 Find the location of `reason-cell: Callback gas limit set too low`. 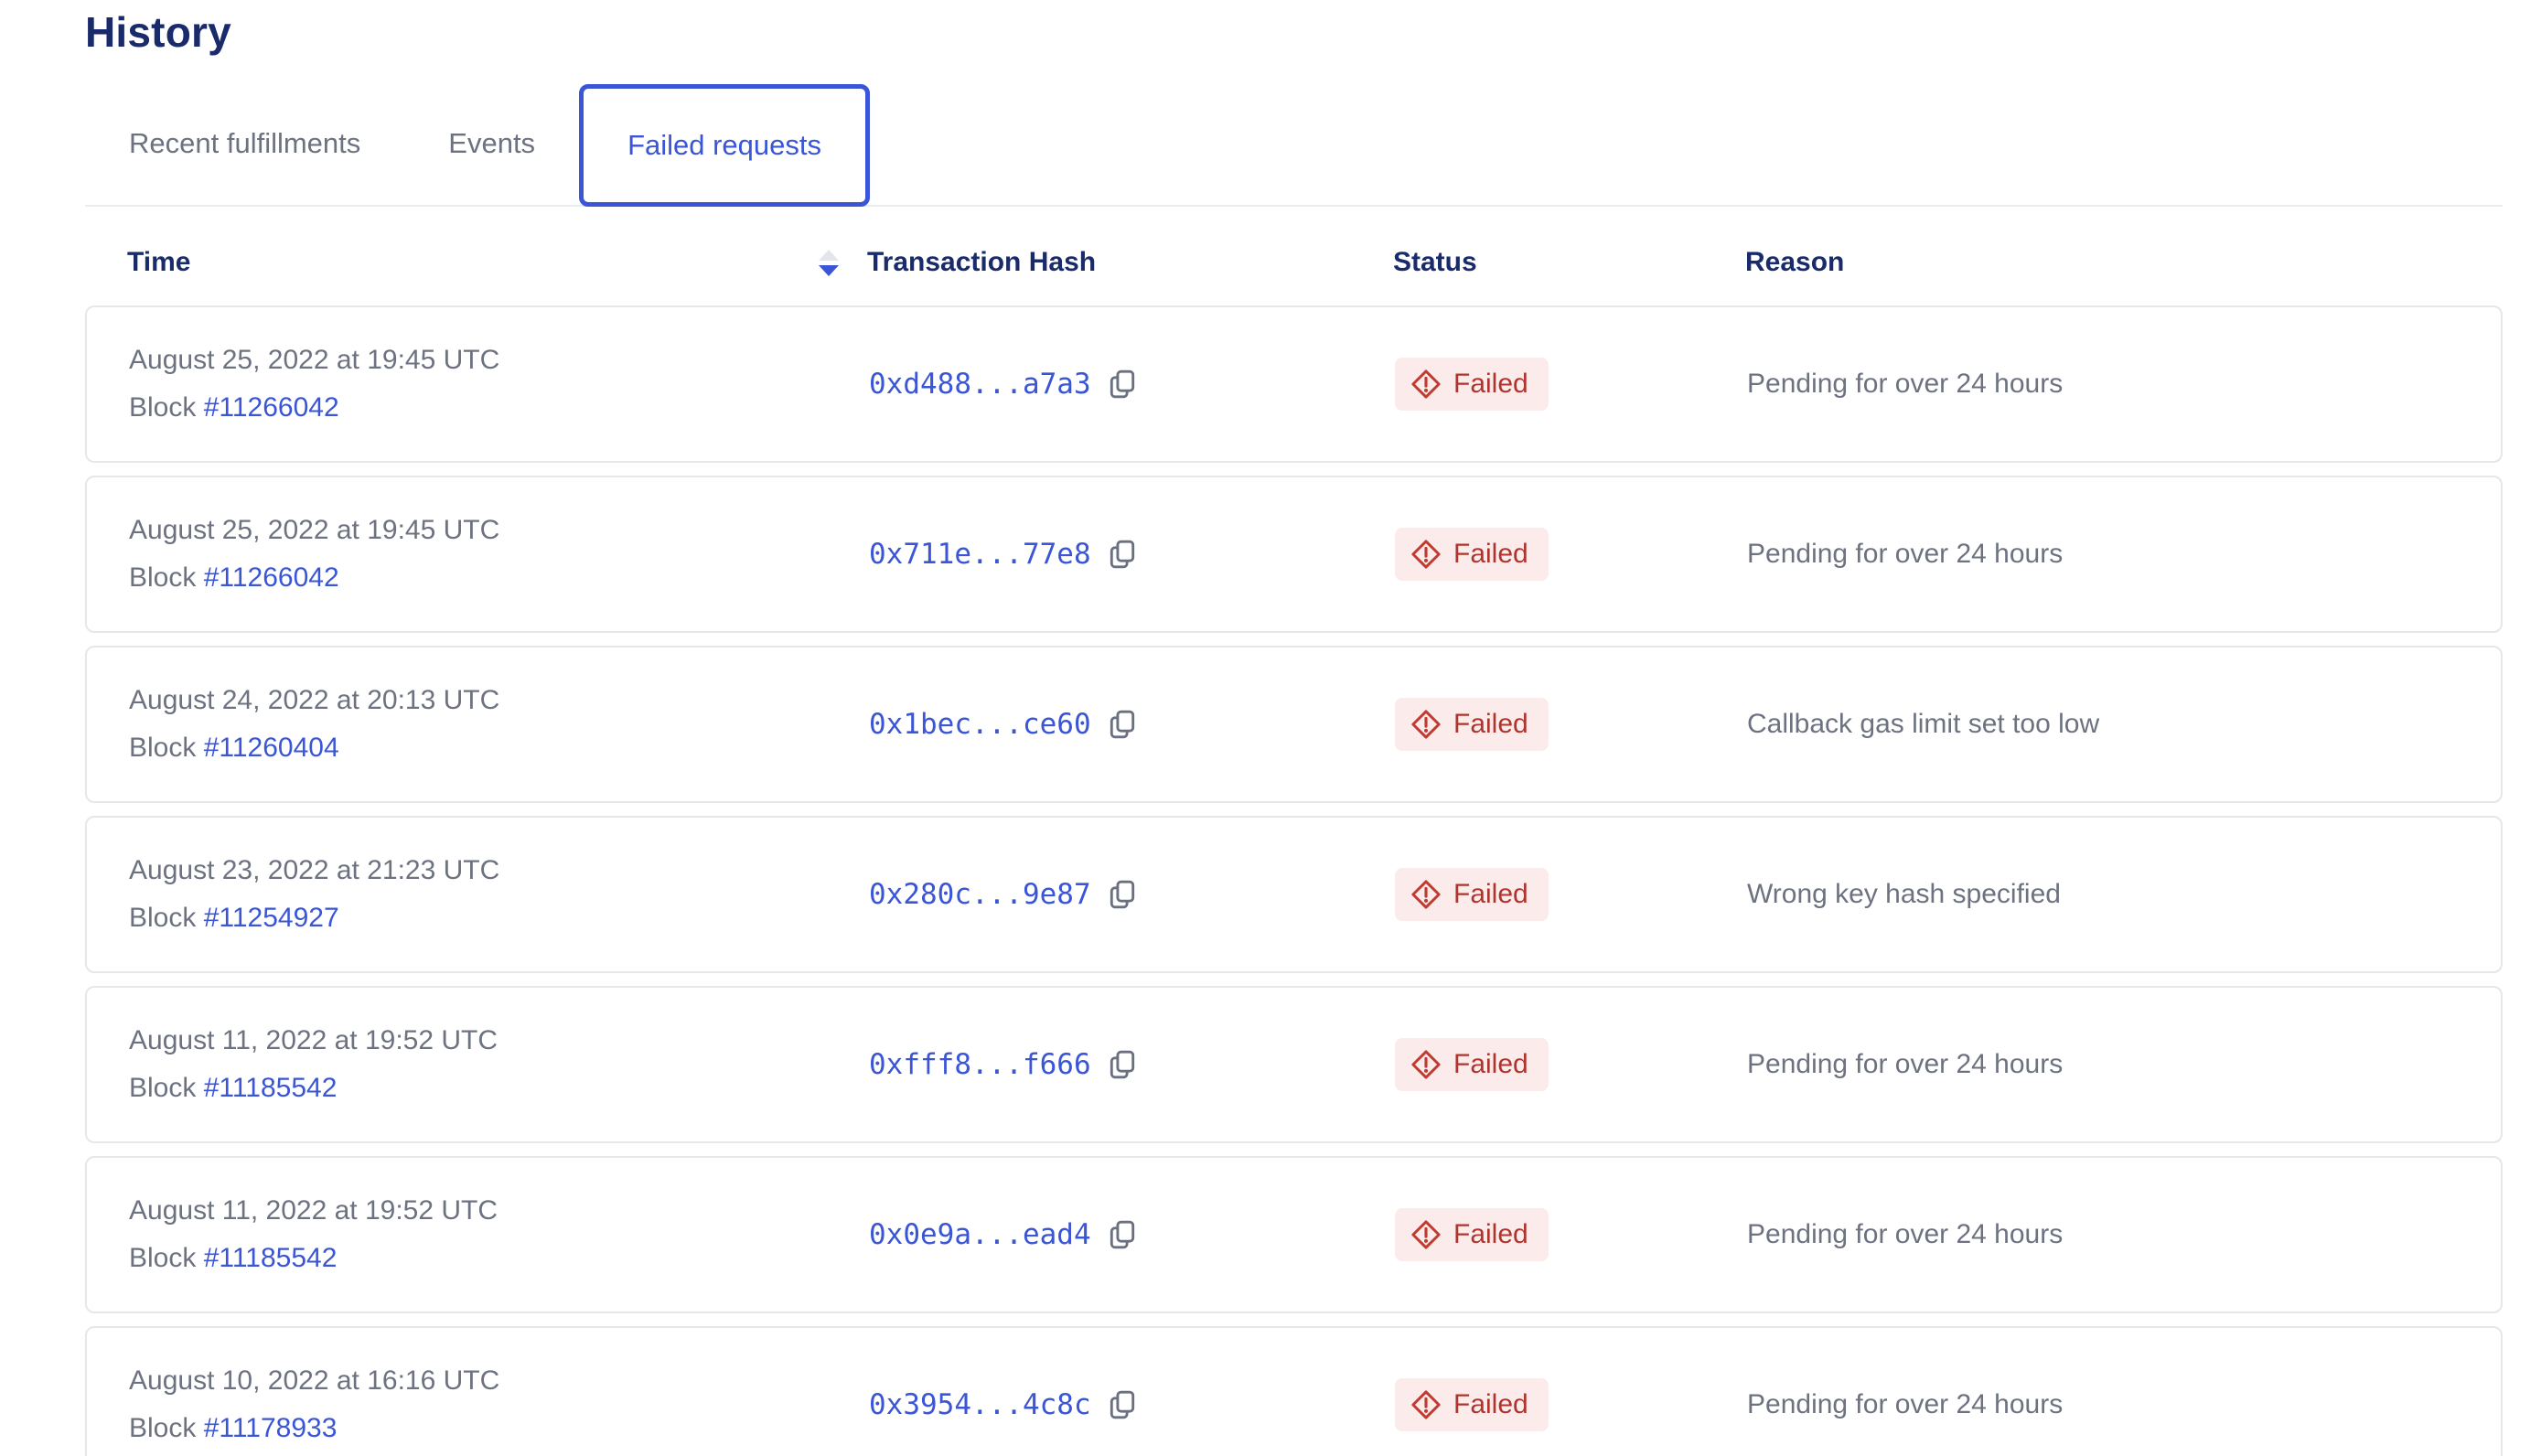

reason-cell: Callback gas limit set too low is located at coordinates (1924, 724).